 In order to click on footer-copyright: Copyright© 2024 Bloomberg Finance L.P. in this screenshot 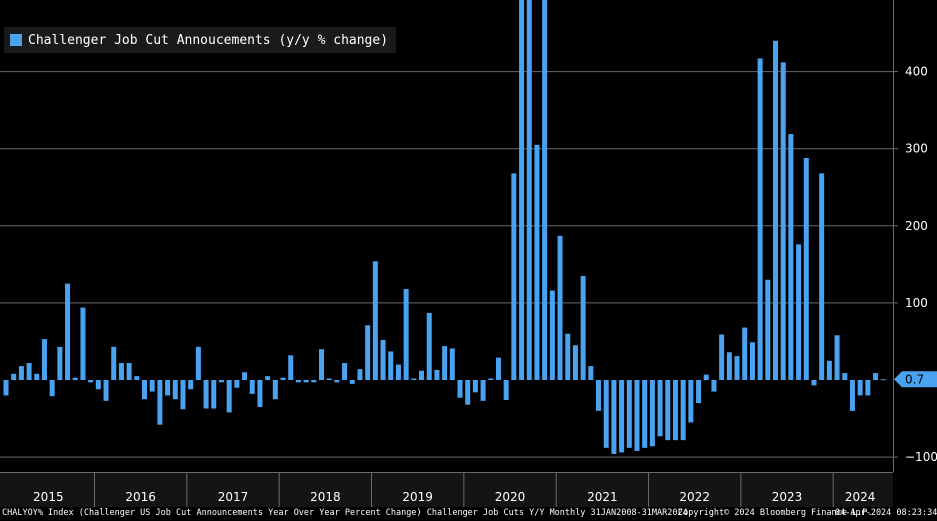, I will do `click(775, 513)`.